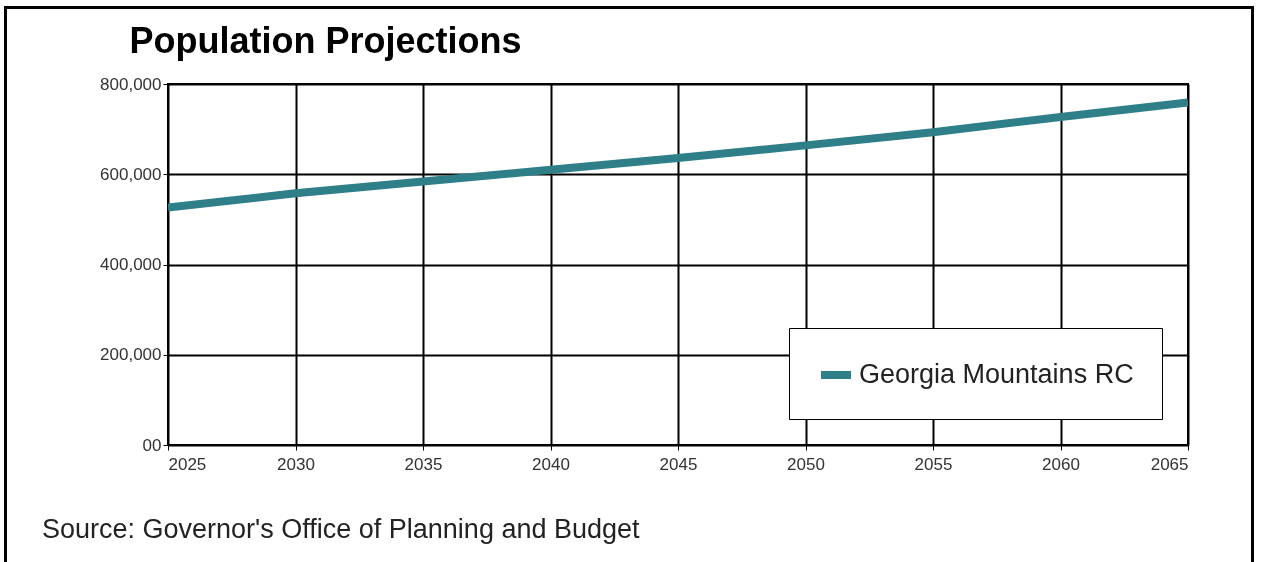  I want to click on y-tick-label: 200,000, so click(131, 355).